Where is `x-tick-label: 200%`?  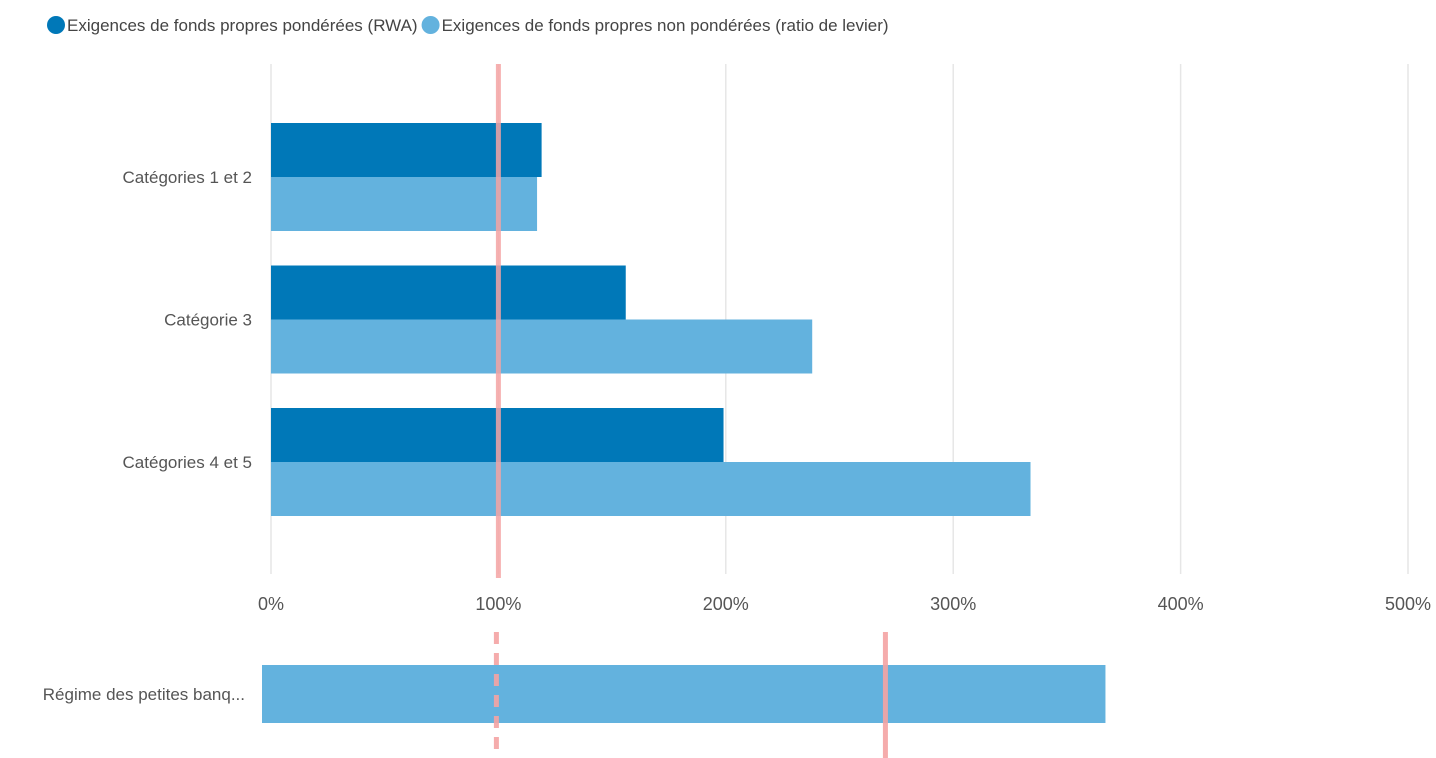
x-tick-label: 200% is located at coordinates (726, 604).